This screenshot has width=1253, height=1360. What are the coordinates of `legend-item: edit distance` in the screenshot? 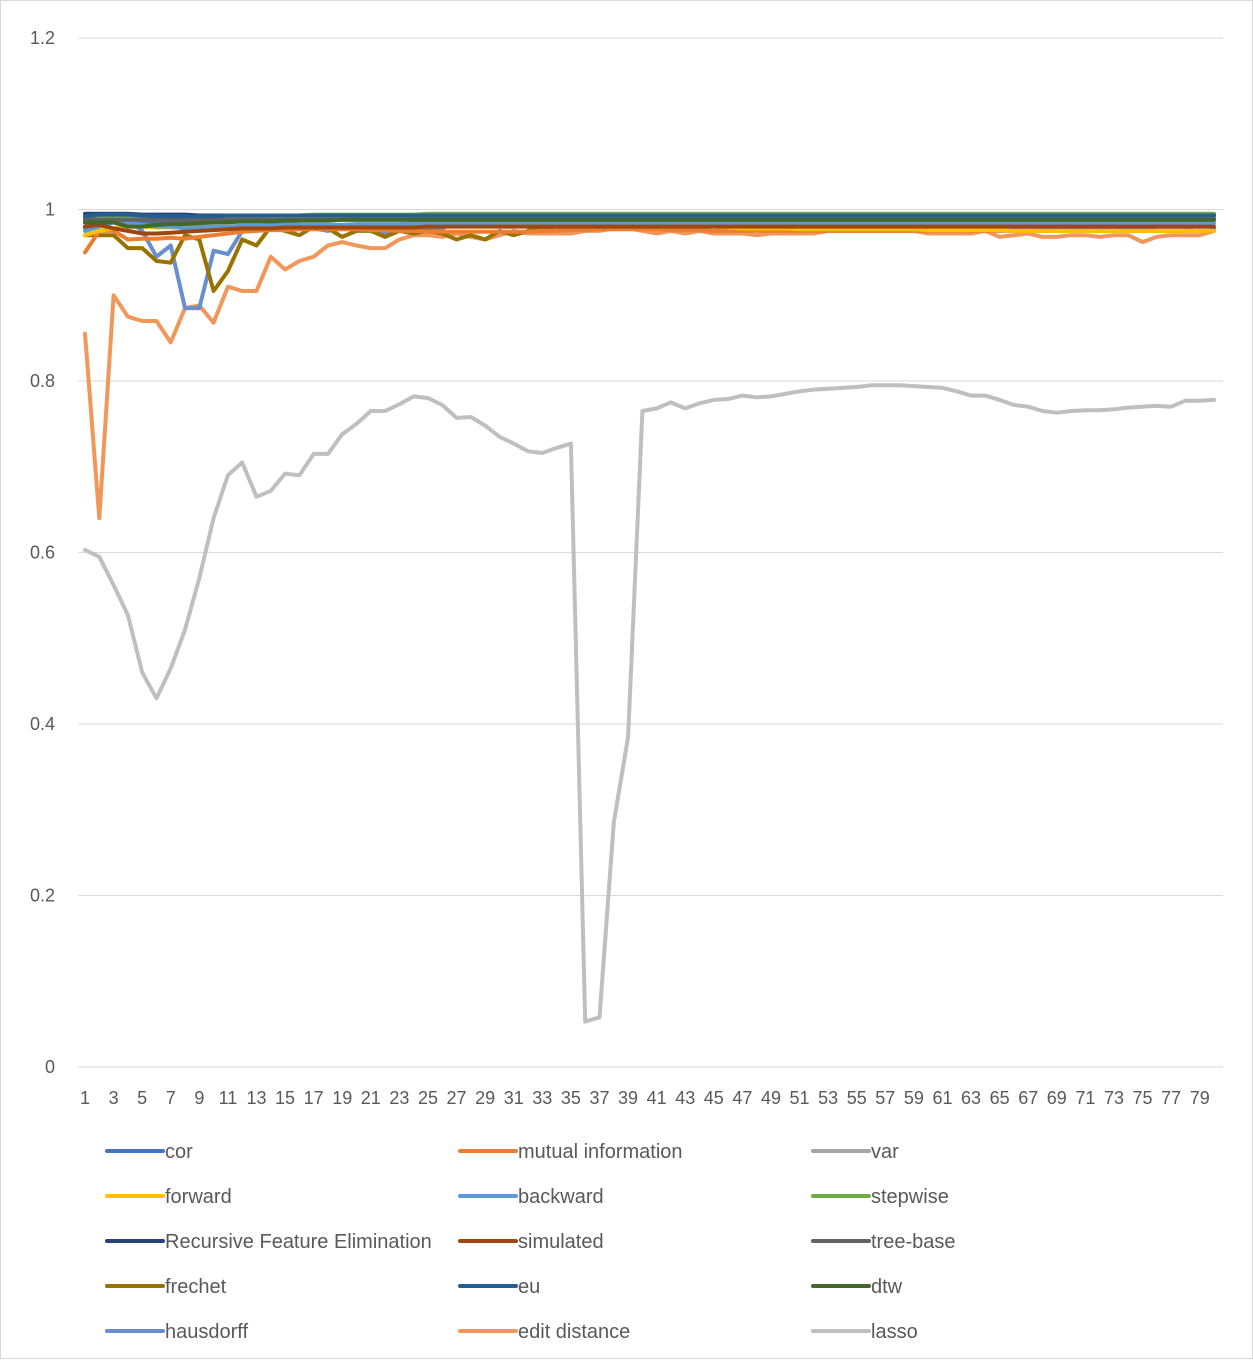 It's located at (544, 1332).